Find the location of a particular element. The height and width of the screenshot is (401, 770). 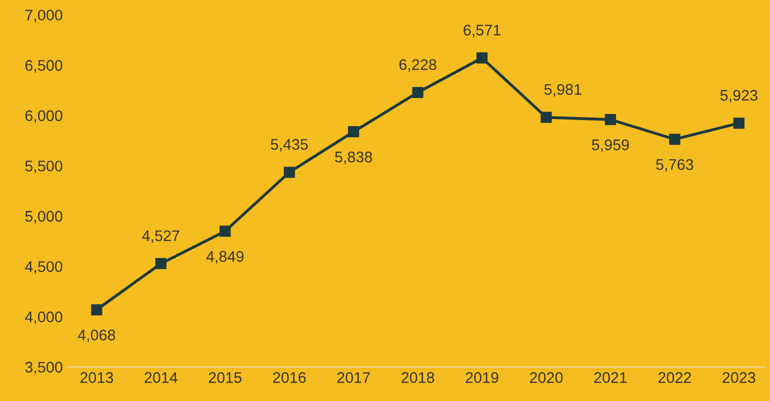

y-tick-label: 3,500 is located at coordinates (43, 368).